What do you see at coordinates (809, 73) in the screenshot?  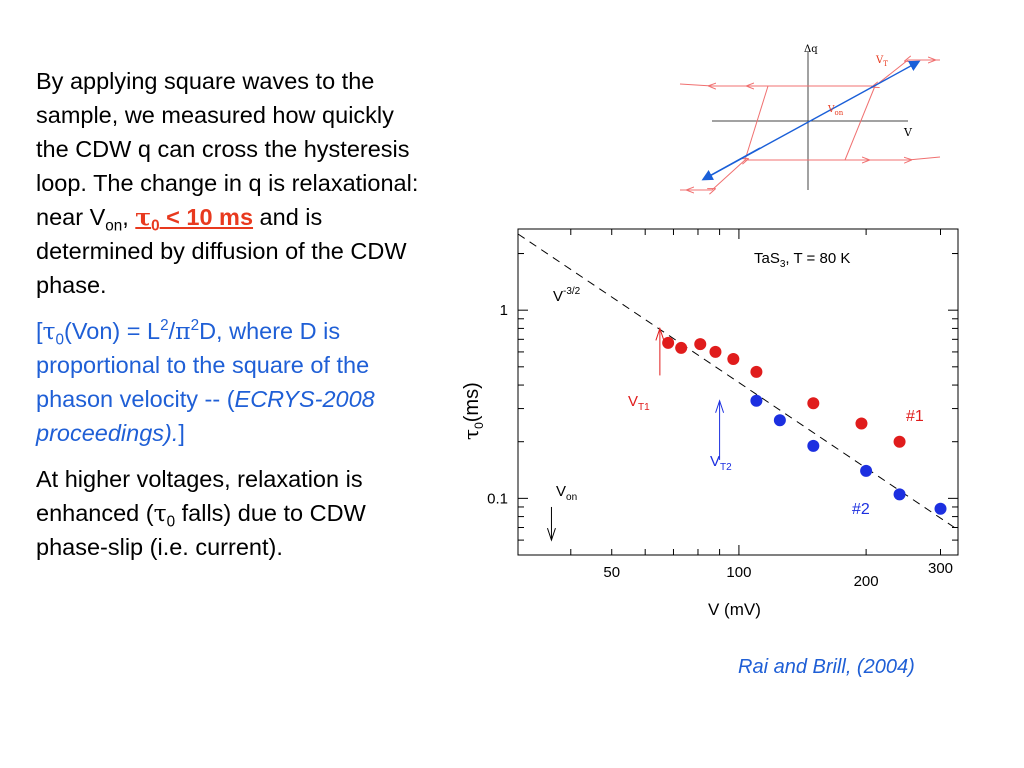 I see `loop-upper-branch` at bounding box center [809, 73].